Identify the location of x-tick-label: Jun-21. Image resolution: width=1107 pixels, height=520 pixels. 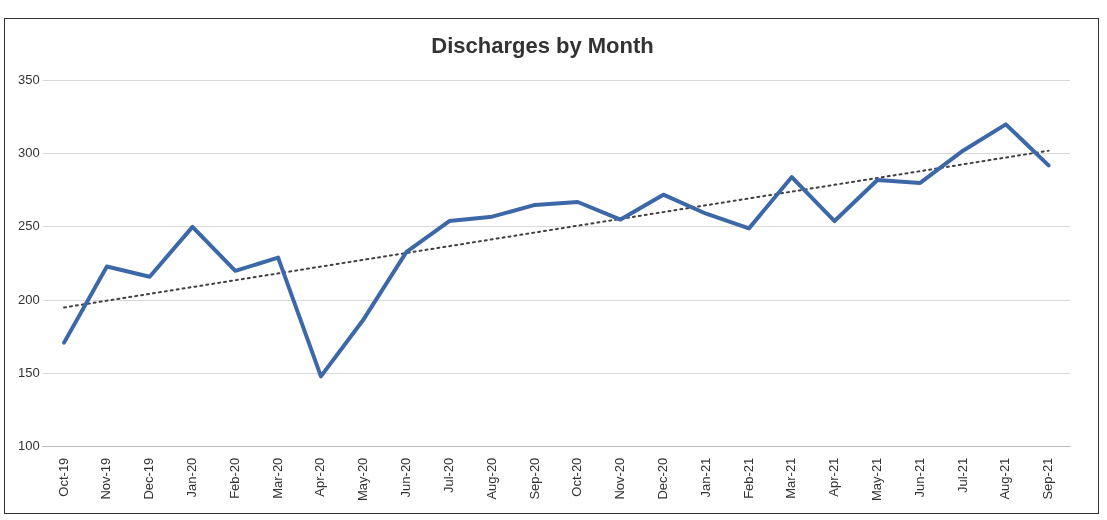
(919, 477).